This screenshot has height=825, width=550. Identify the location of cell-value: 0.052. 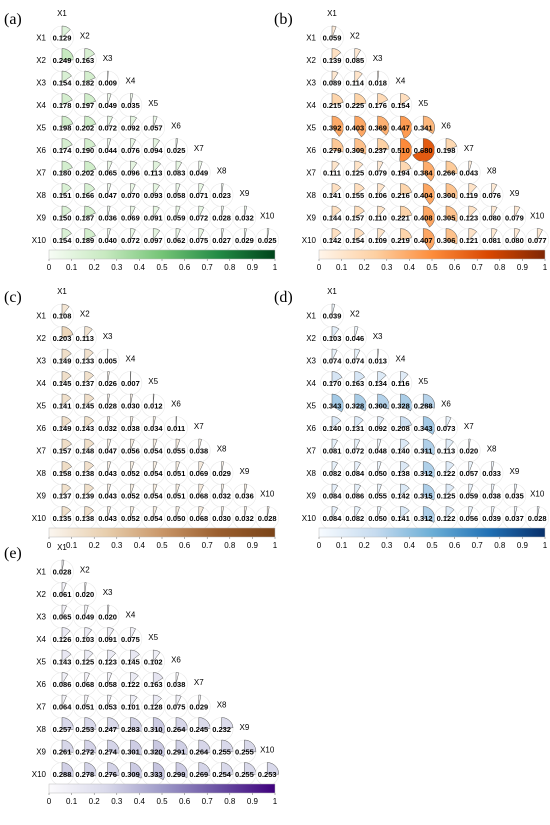
(130, 473).